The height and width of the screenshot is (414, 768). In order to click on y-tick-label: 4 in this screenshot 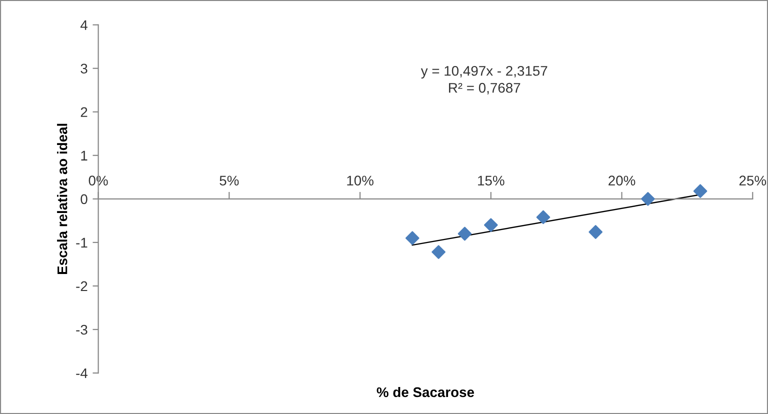, I will do `click(84, 25)`.